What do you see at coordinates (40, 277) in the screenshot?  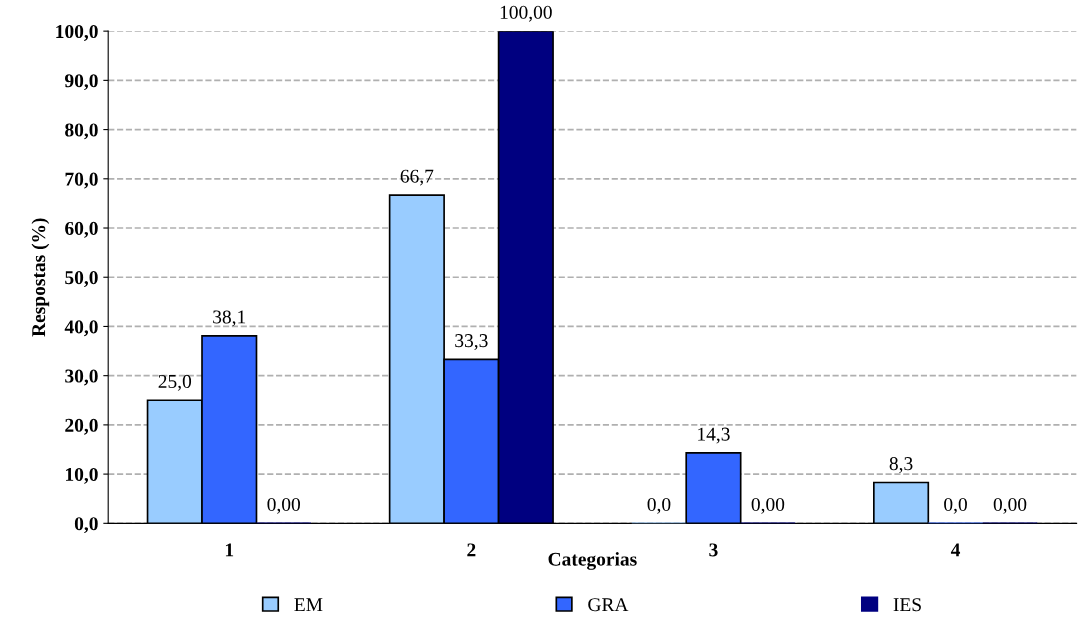 I see `y-axis-title: Respostas (%)` at bounding box center [40, 277].